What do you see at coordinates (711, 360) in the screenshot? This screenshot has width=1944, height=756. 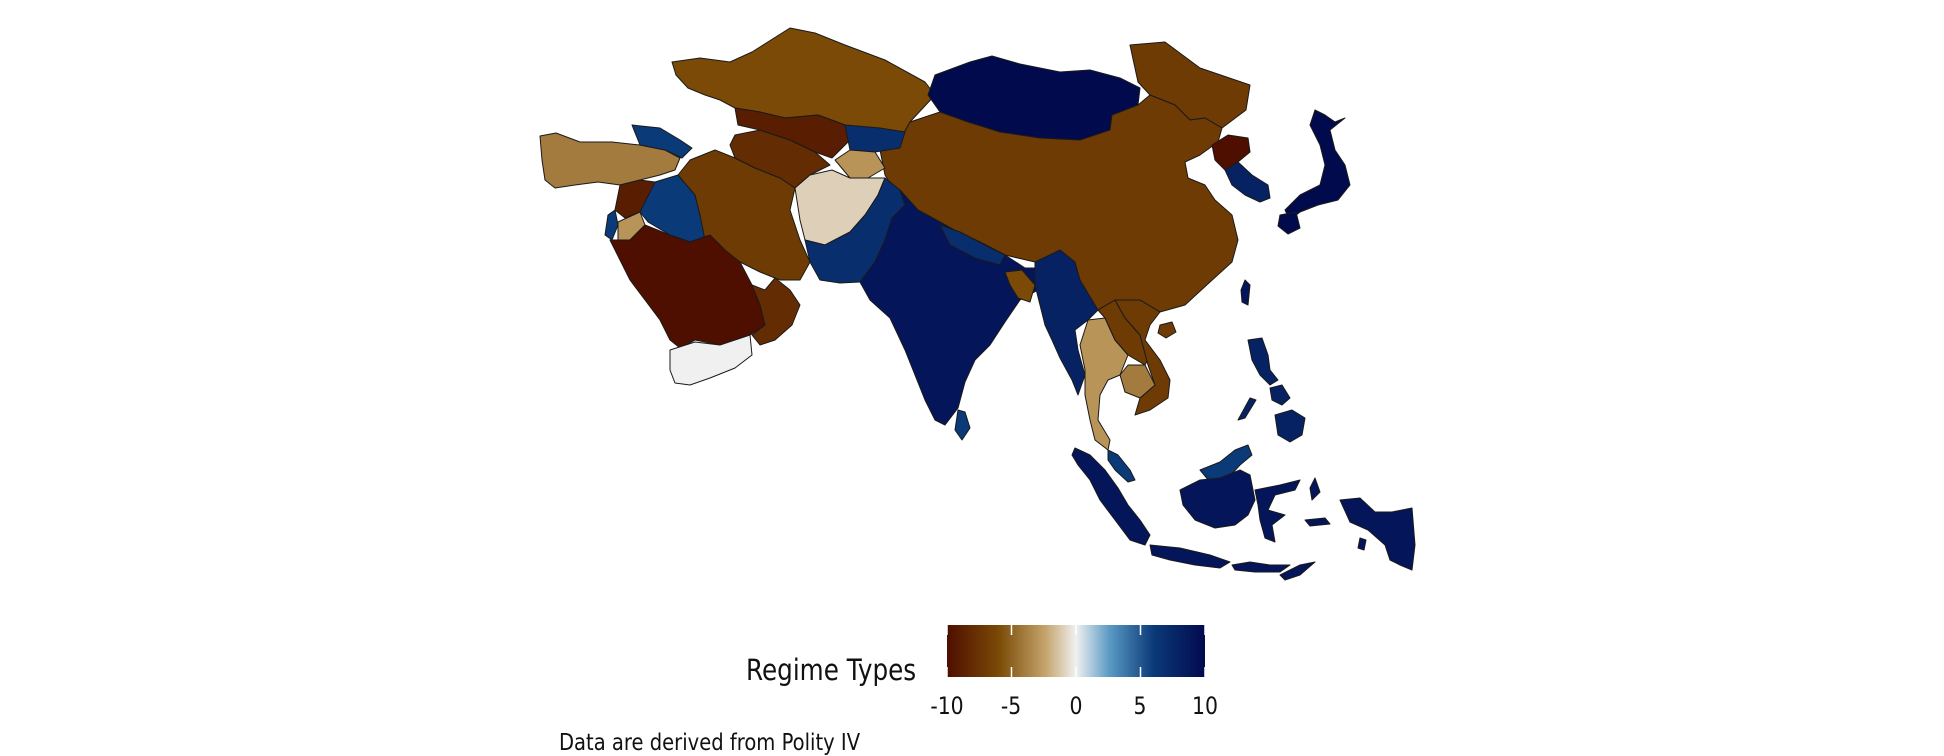 I see `region-yemen` at bounding box center [711, 360].